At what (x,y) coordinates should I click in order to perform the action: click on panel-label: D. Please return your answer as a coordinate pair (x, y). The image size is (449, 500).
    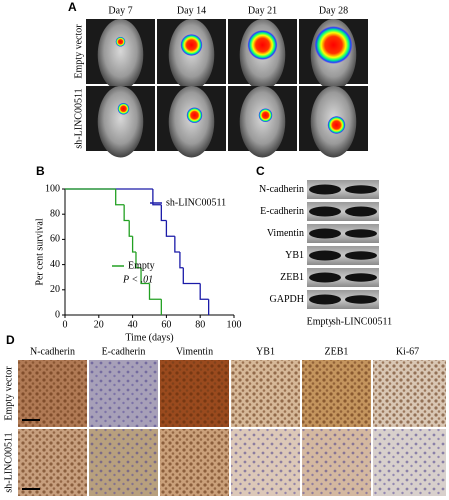
    Looking at the image, I should click on (10, 340).